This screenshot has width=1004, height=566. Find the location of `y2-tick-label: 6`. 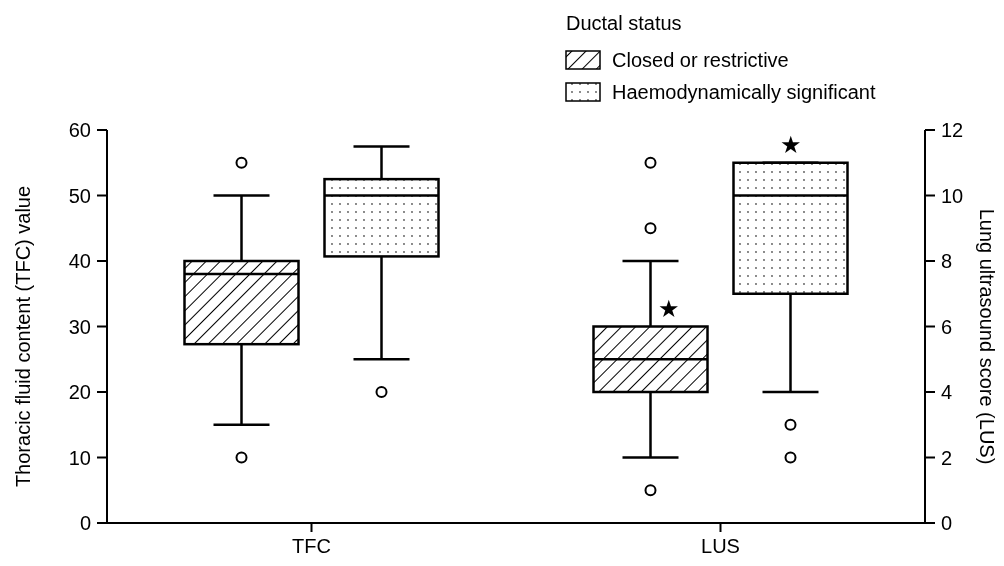

y2-tick-label: 6 is located at coordinates (947, 326).